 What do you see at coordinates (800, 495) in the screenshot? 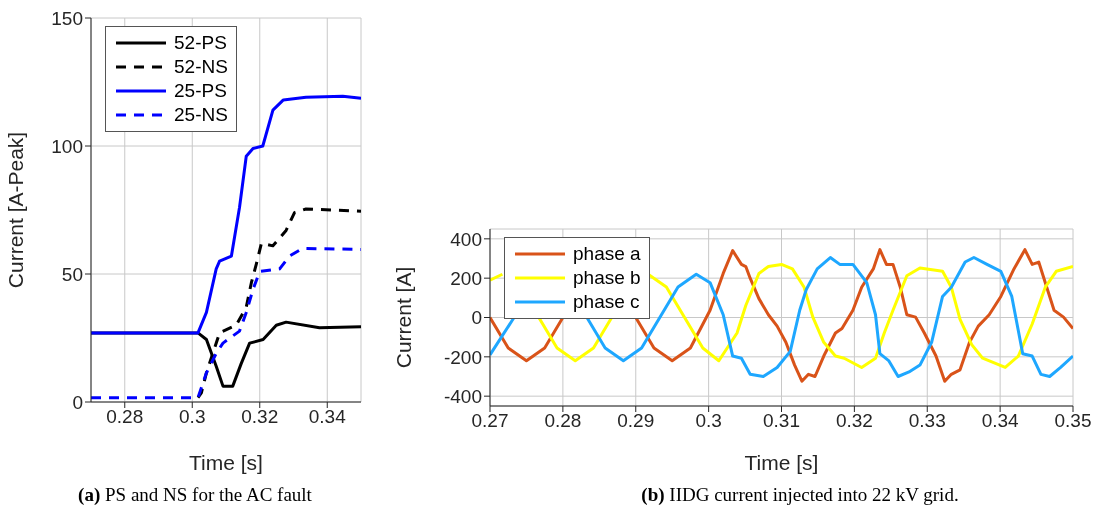
I see `text: (b) IIDG current injected into 22 kV grid.` at bounding box center [800, 495].